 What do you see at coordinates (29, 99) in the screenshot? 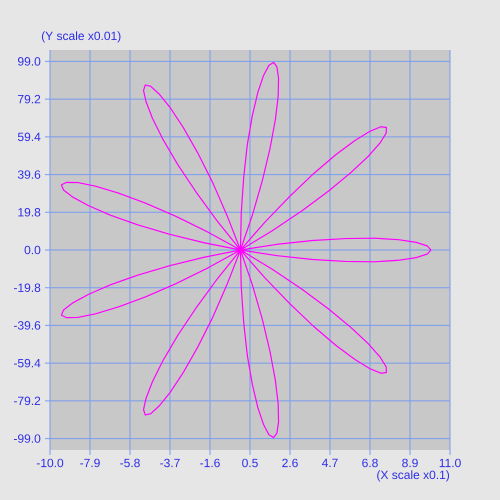
I see `y-tick-label: 79.2` at bounding box center [29, 99].